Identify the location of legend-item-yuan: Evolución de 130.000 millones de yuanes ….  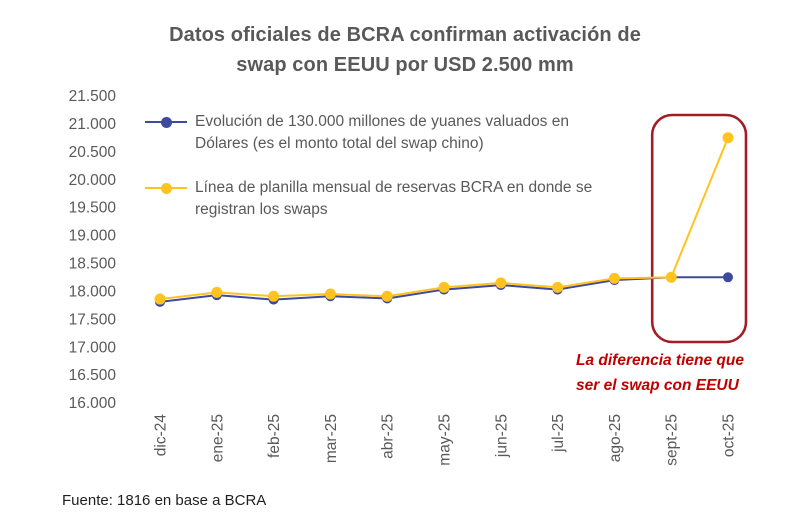
(380, 133).